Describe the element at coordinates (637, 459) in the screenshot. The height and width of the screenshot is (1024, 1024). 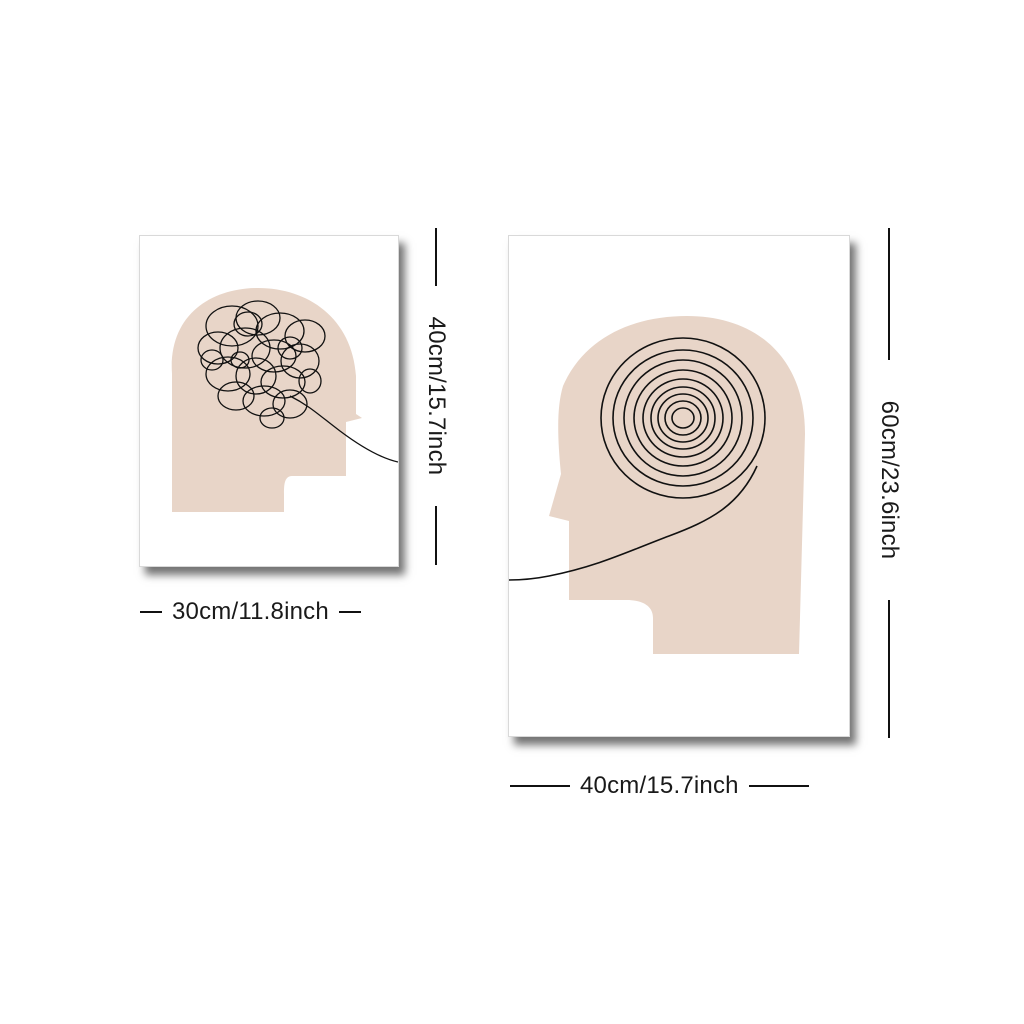
I see `concentric-spiral` at that location.